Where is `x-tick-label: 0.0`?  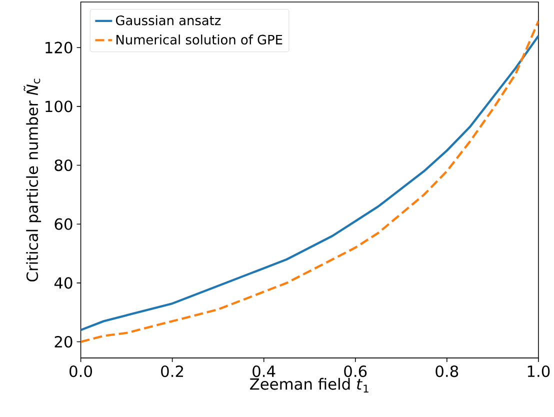
x-tick-label: 0.0 is located at coordinates (81, 372).